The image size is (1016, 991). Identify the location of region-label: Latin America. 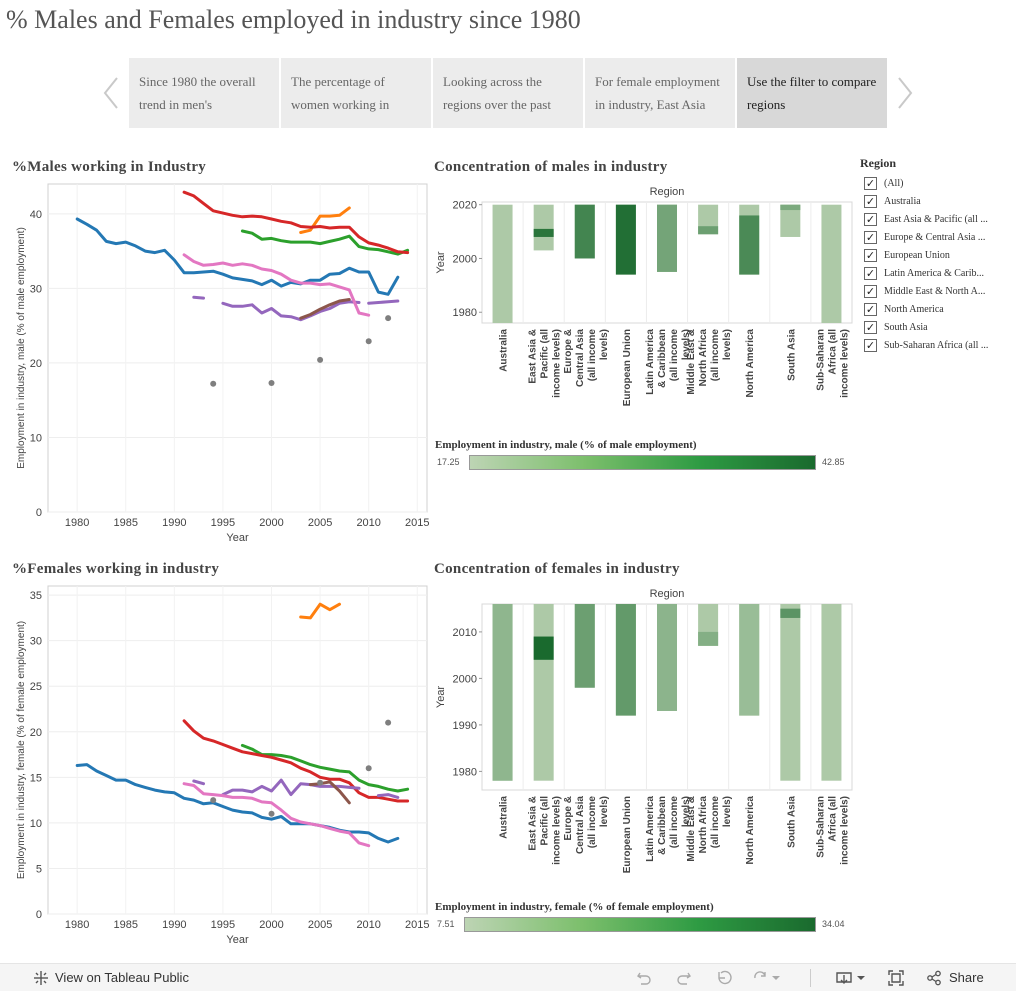
(650, 362).